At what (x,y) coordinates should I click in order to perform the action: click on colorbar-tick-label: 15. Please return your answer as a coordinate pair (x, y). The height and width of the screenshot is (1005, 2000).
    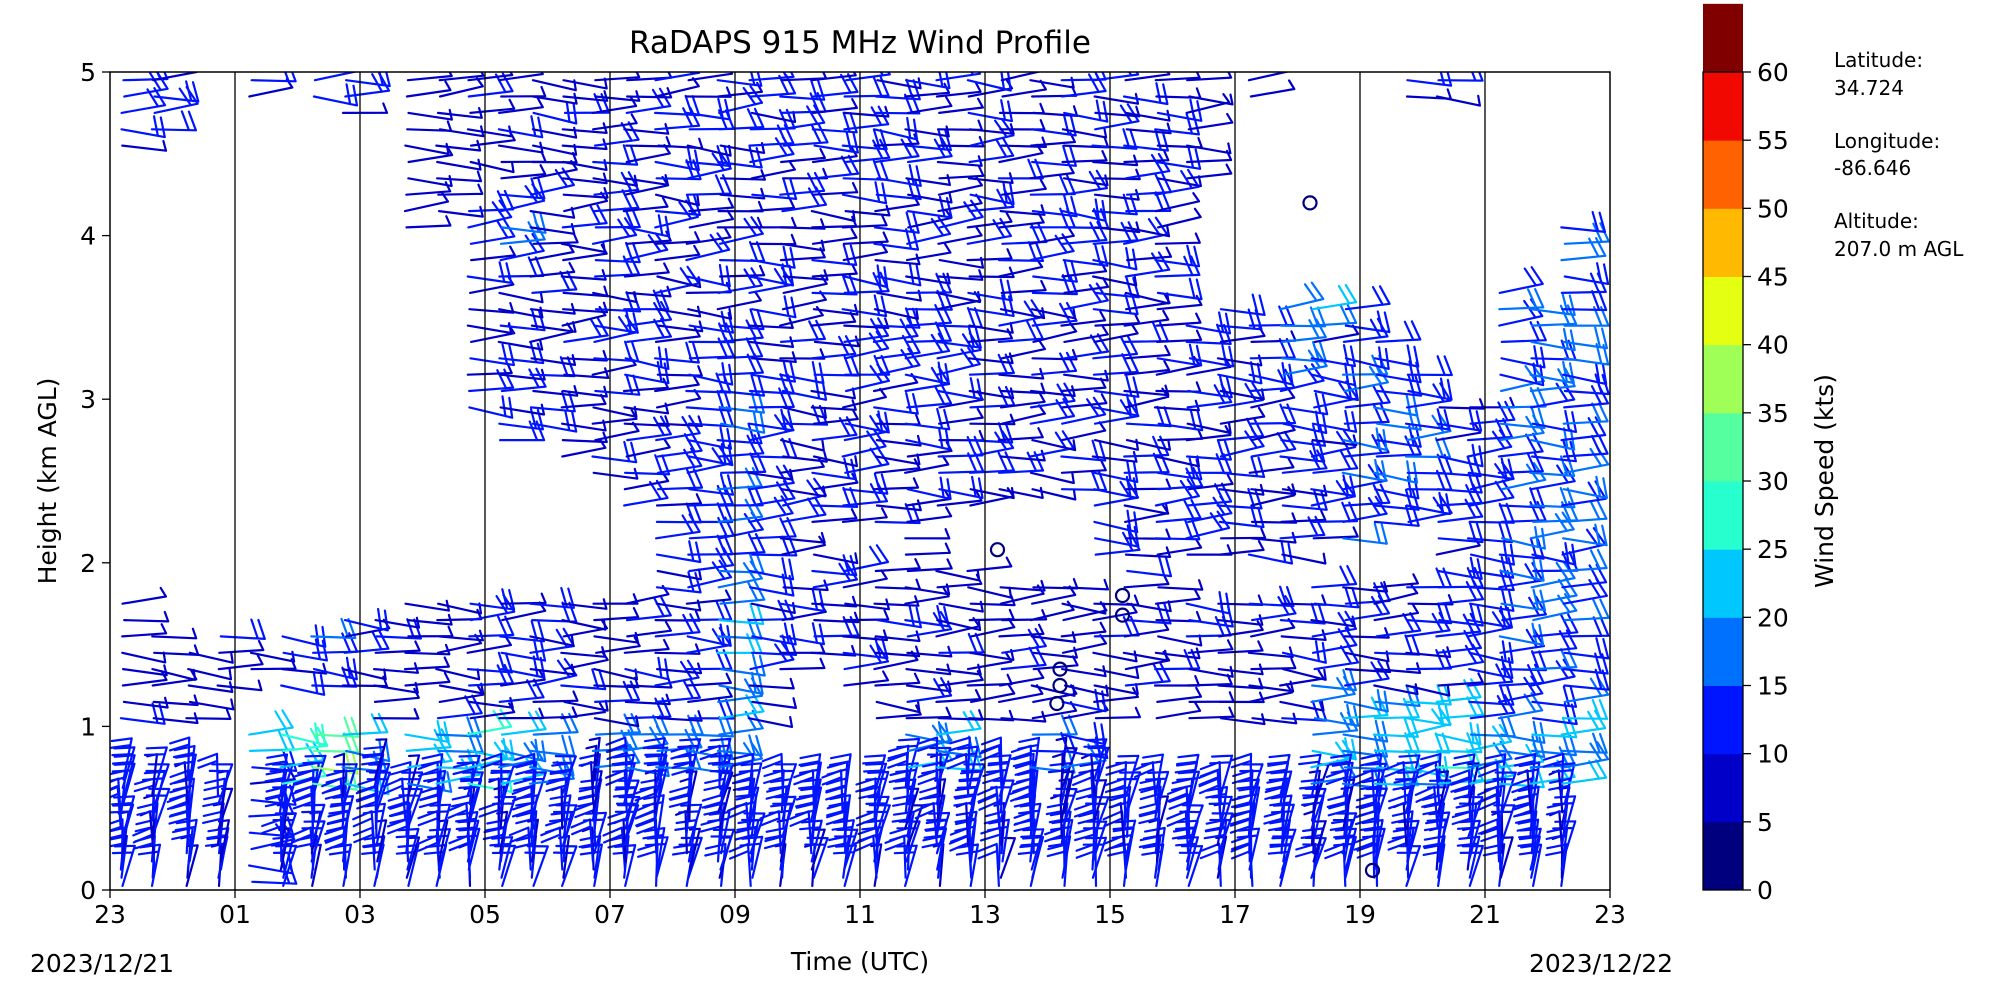
    Looking at the image, I should click on (1773, 686).